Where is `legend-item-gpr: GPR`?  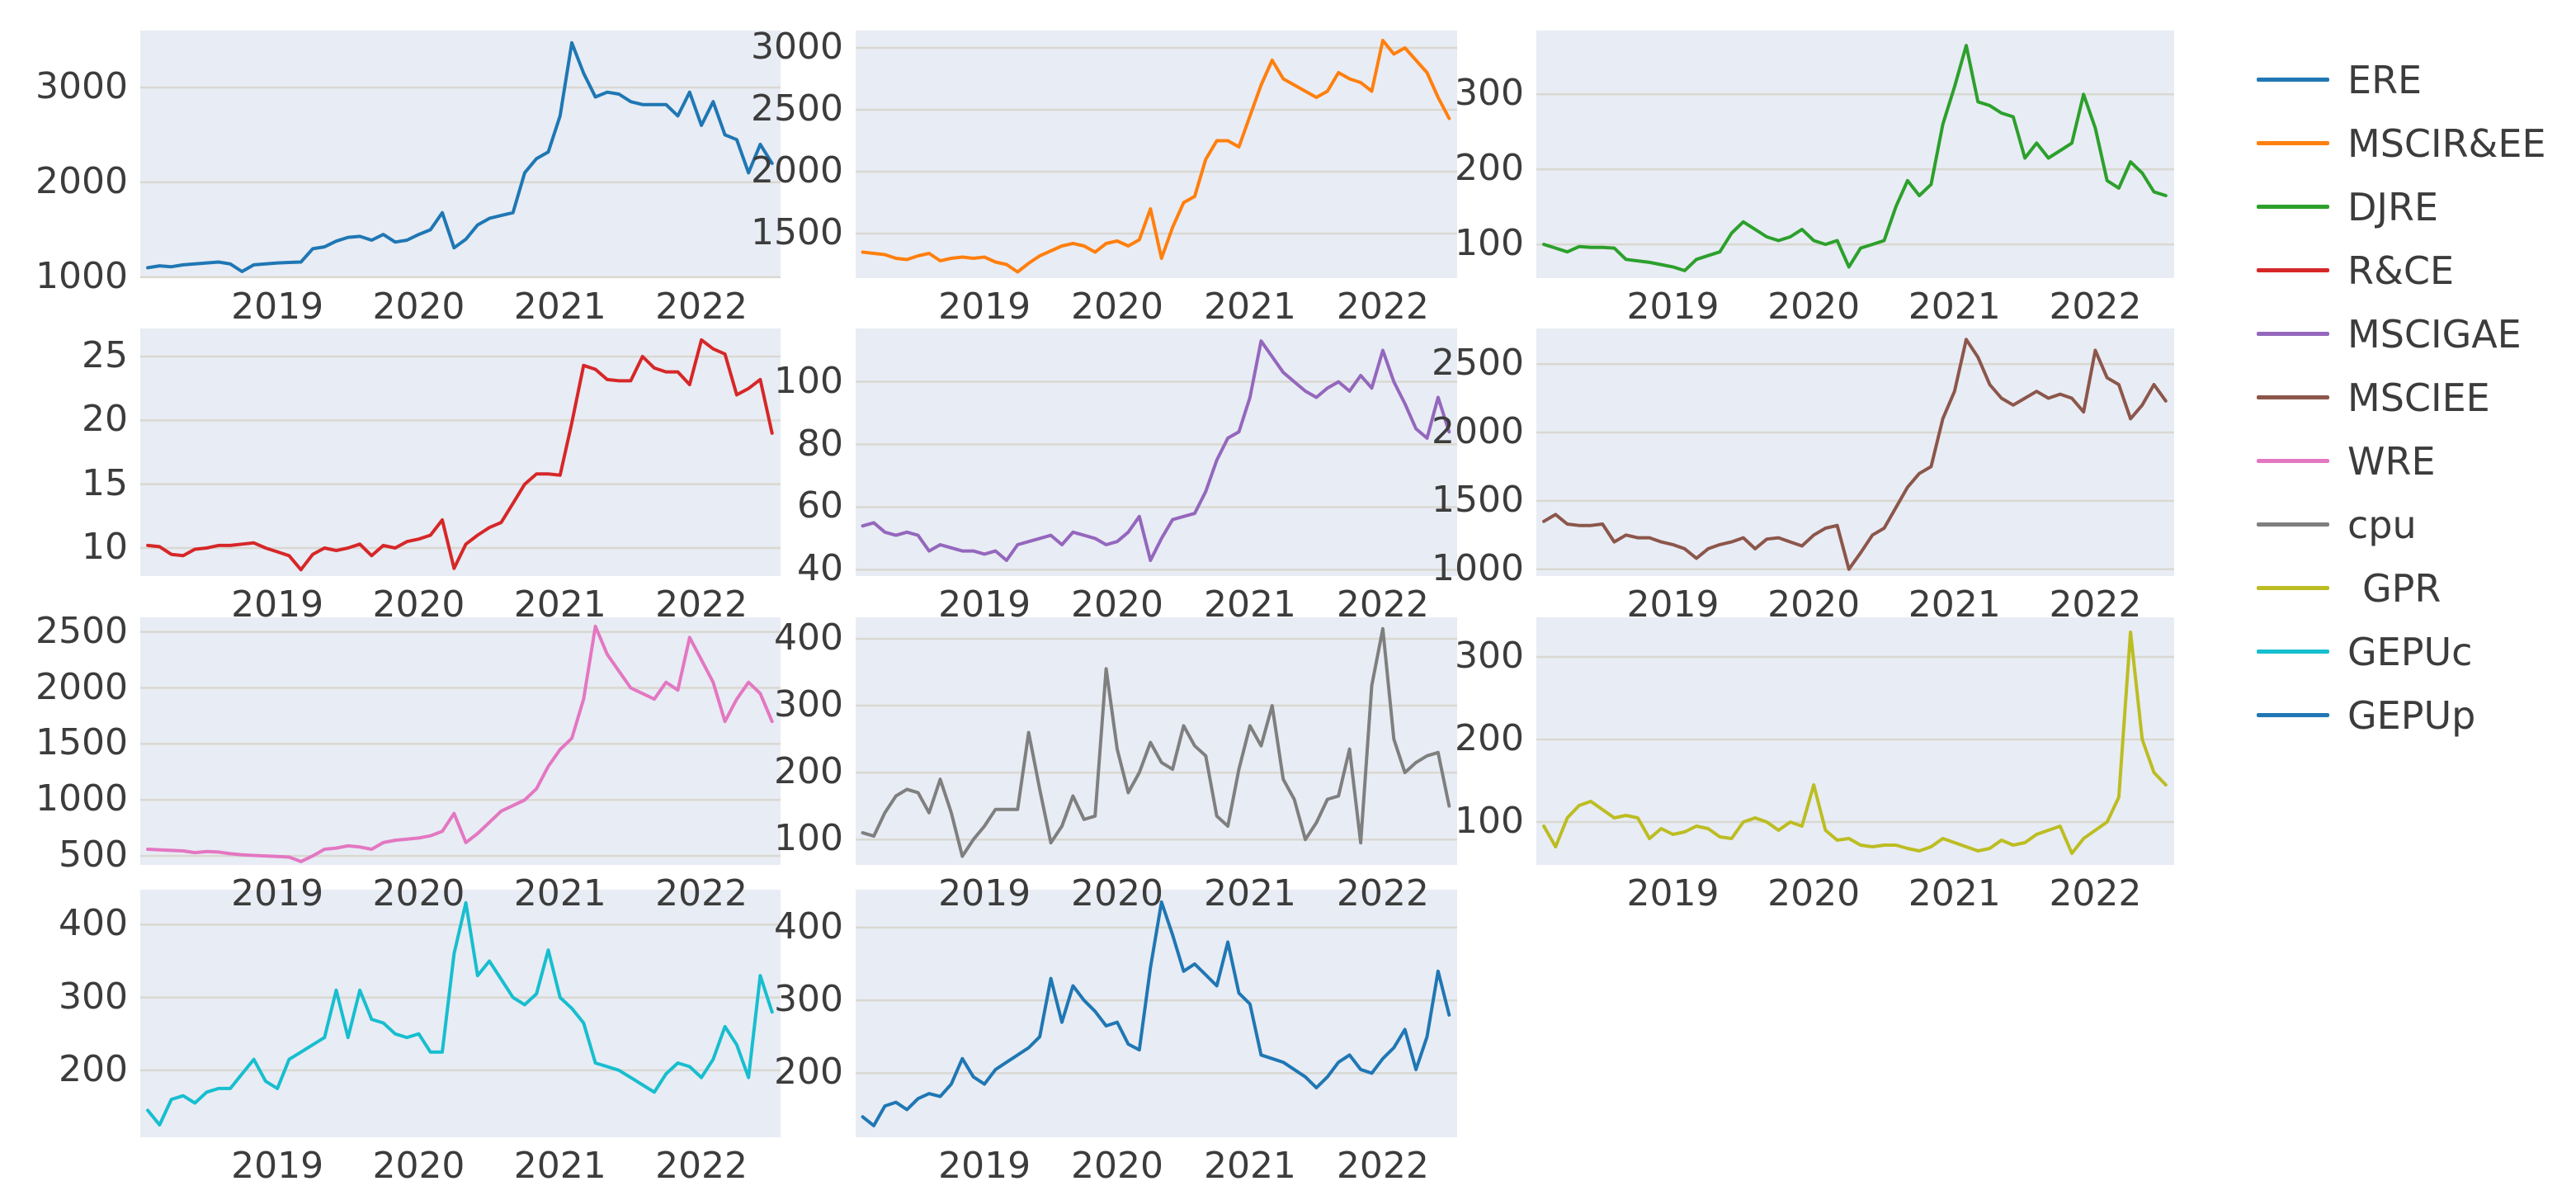
legend-item-gpr: GPR is located at coordinates (2413, 588).